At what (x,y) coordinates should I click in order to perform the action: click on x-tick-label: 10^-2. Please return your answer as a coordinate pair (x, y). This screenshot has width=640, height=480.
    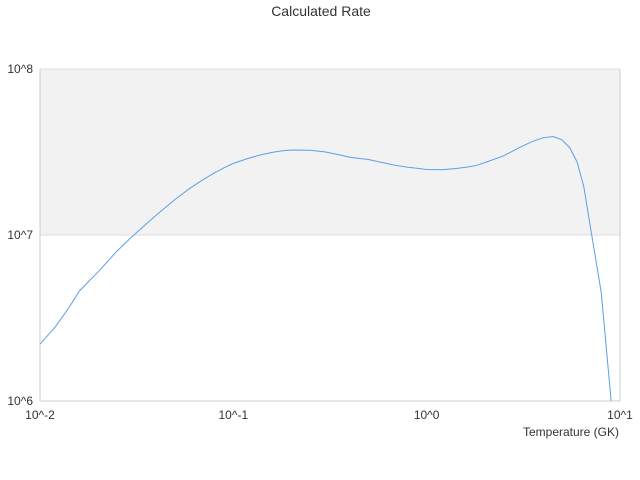
    Looking at the image, I should click on (40, 415).